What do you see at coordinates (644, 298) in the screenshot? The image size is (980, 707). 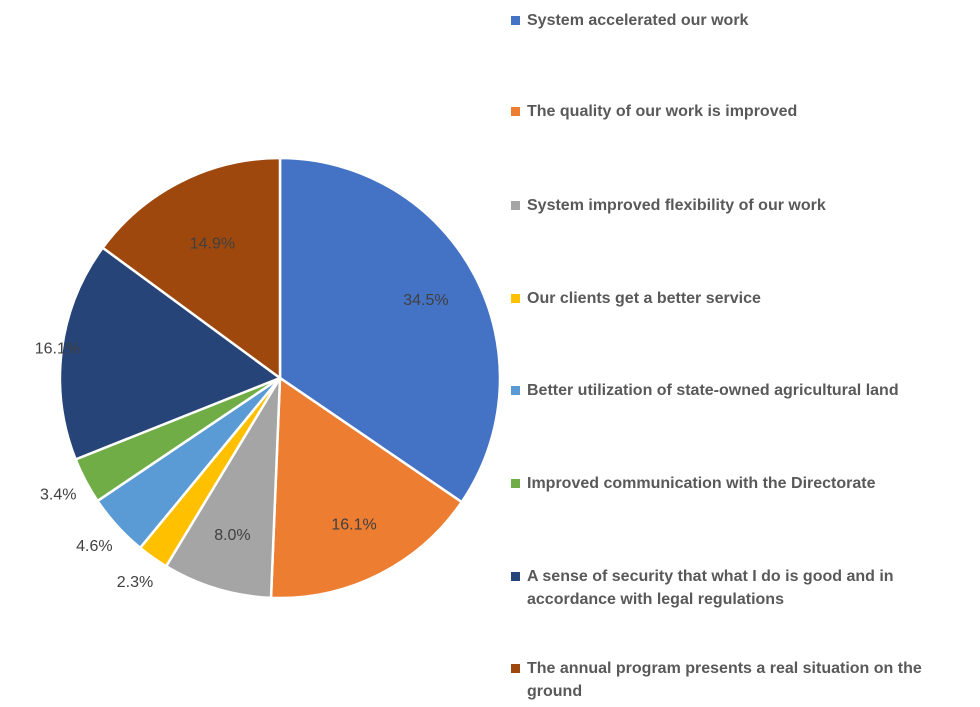 I see `legend-label: Our clients get a better service` at bounding box center [644, 298].